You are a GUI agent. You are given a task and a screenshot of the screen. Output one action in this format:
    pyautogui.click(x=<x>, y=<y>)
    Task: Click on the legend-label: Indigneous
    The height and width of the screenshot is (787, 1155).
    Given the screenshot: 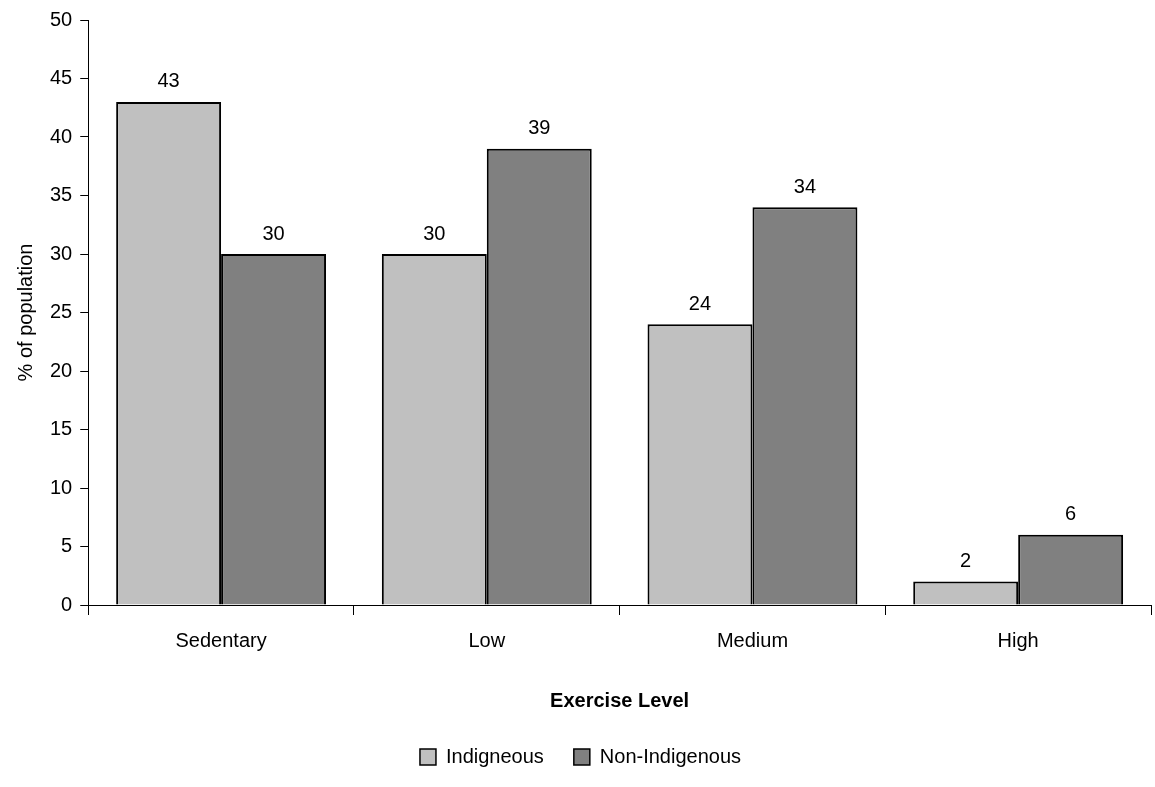 What is the action you would take?
    pyautogui.click(x=494, y=755)
    